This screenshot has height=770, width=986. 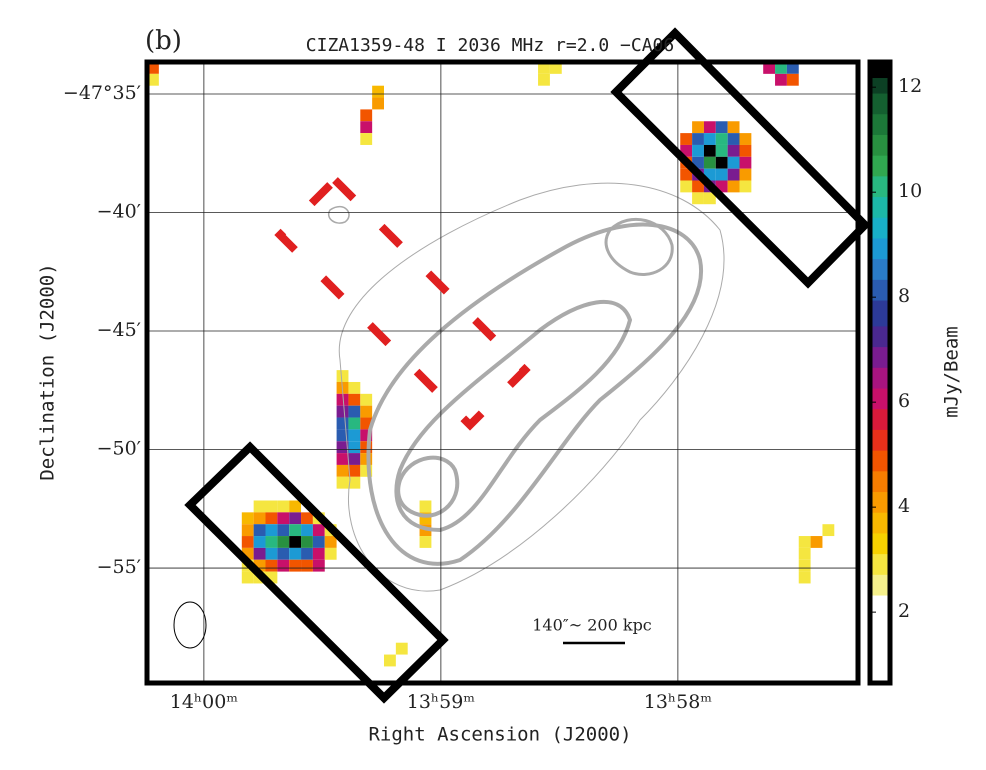 I want to click on x-tick-label: 13ʰ59ᵐ, so click(x=441, y=702).